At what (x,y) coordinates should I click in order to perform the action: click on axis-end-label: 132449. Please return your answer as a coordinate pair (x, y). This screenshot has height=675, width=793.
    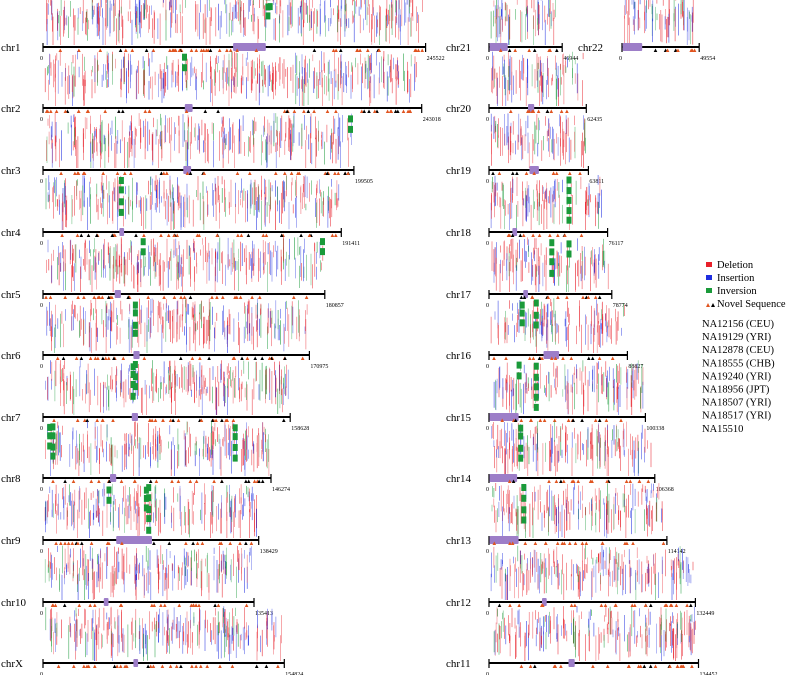
    Looking at the image, I should click on (705, 614).